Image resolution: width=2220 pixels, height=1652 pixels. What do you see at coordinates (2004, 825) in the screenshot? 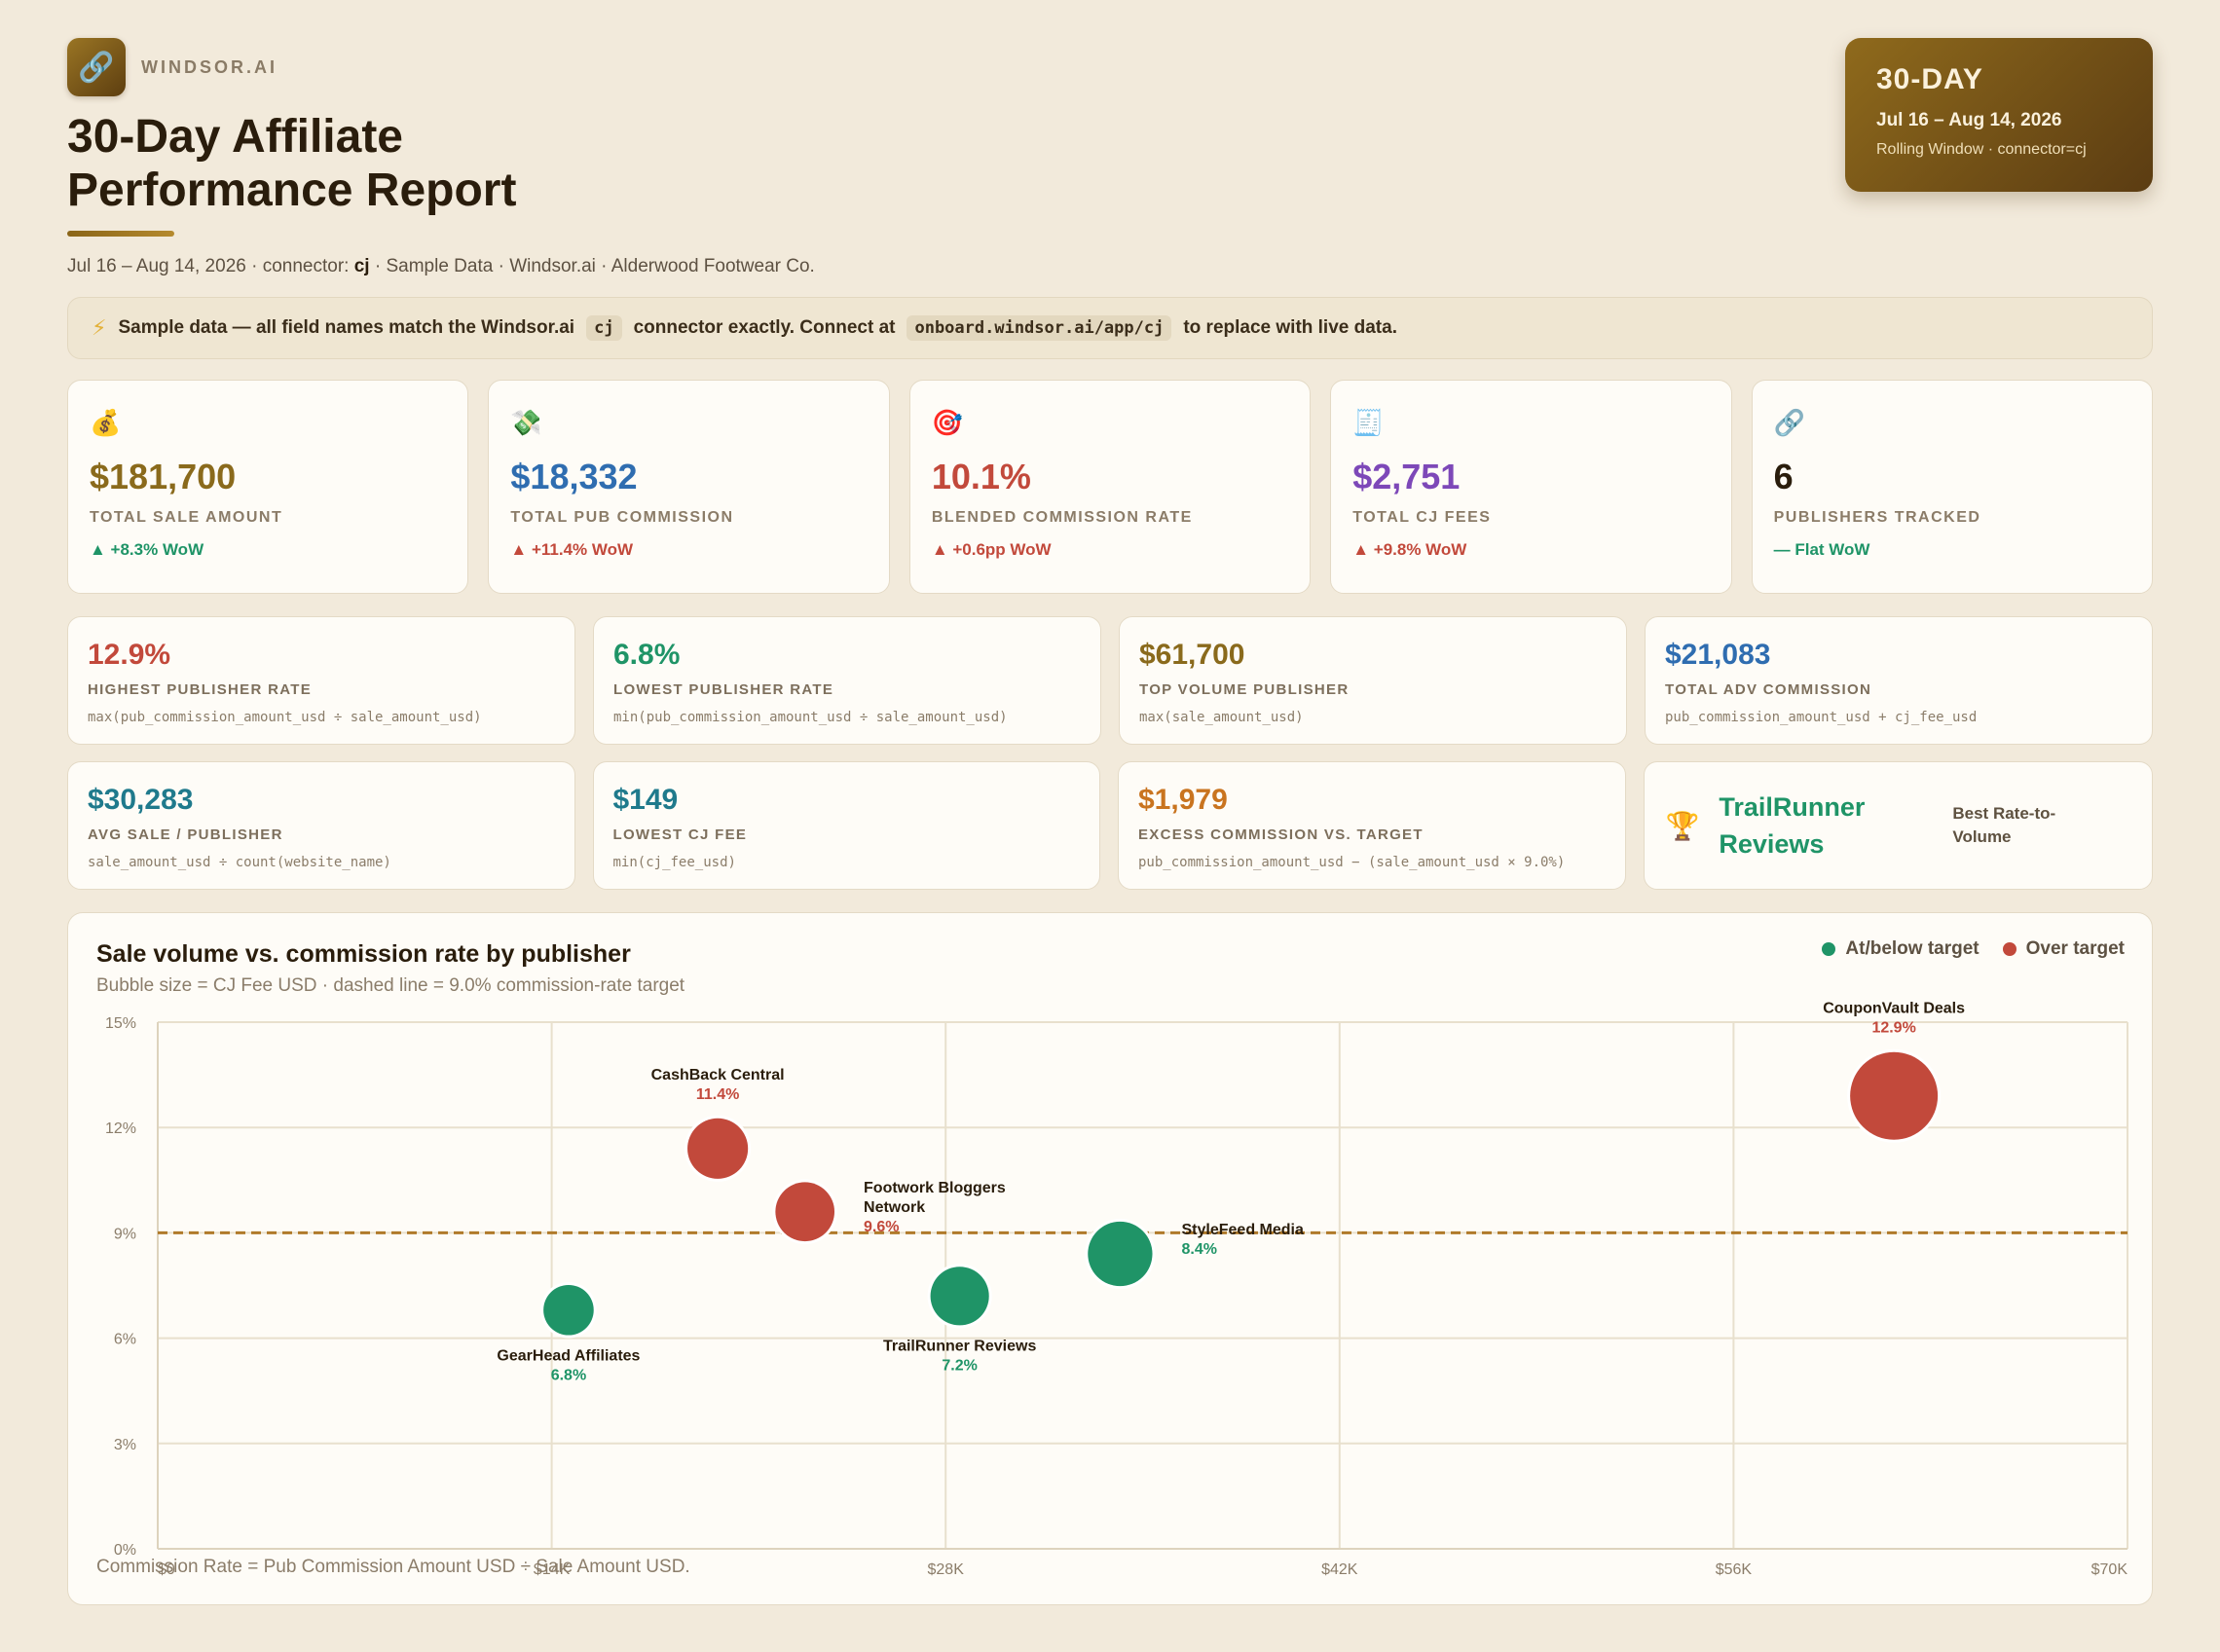
I see `best-publisher-label: Best Rate-to-Volume` at bounding box center [2004, 825].